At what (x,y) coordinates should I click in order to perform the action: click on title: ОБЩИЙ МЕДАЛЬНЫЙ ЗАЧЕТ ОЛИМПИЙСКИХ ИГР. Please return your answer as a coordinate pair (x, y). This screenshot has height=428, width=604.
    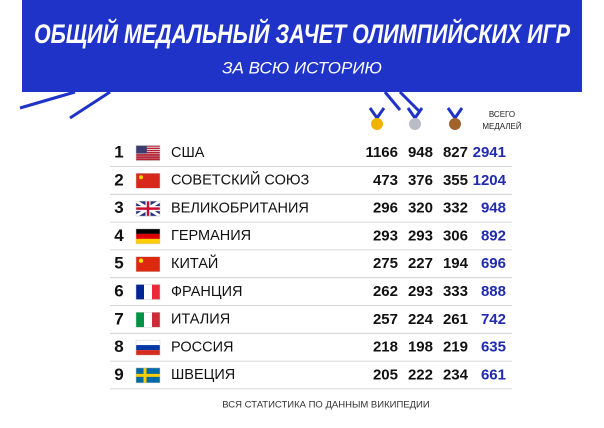
    Looking at the image, I should click on (302, 33).